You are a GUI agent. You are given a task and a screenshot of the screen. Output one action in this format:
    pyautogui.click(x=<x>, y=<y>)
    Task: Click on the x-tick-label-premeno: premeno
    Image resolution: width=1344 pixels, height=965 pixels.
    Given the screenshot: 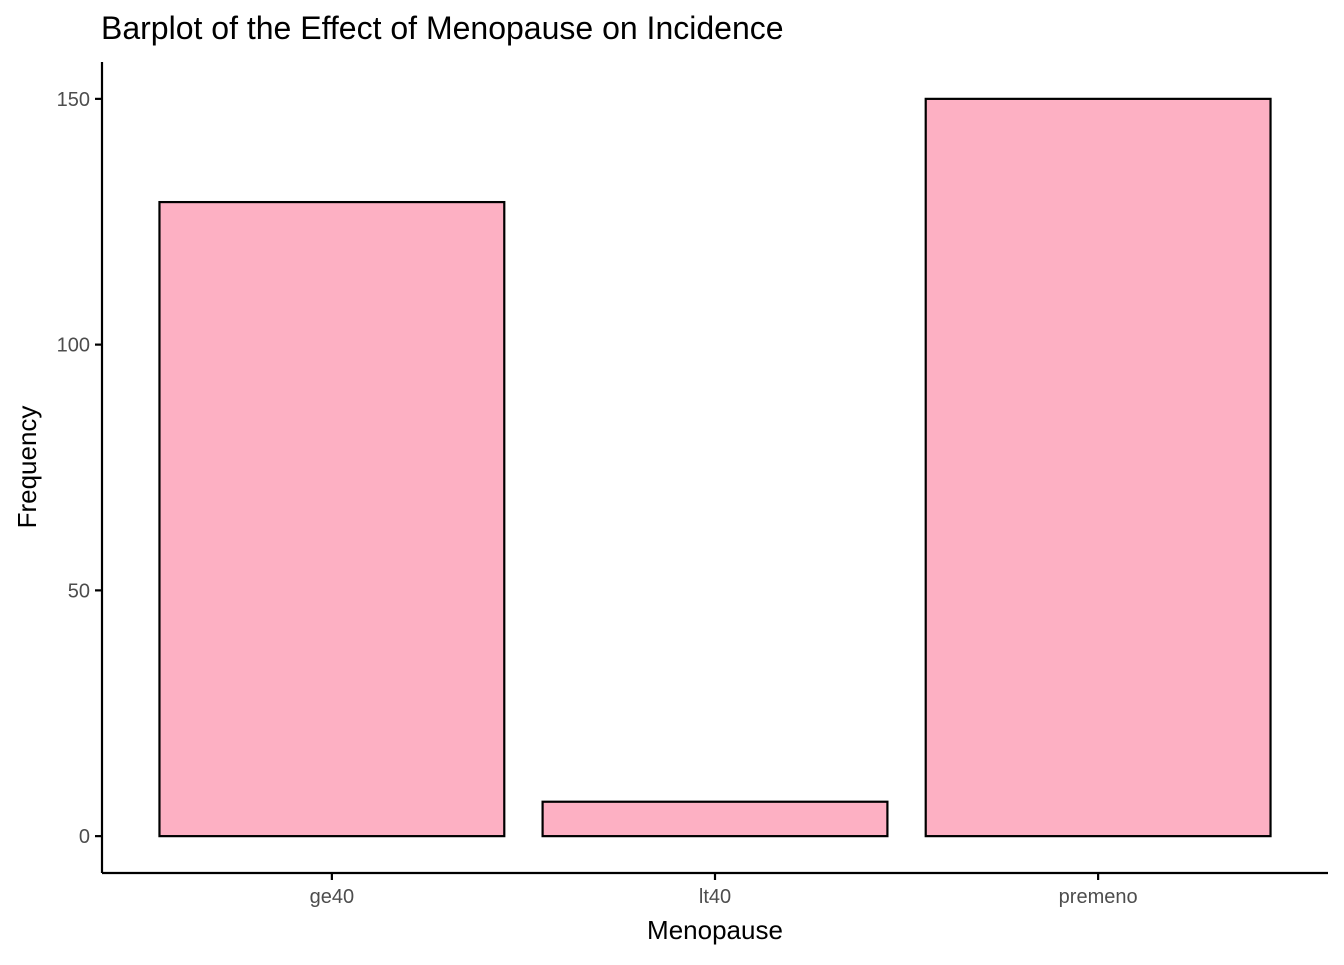 What is the action you would take?
    pyautogui.click(x=1098, y=897)
    